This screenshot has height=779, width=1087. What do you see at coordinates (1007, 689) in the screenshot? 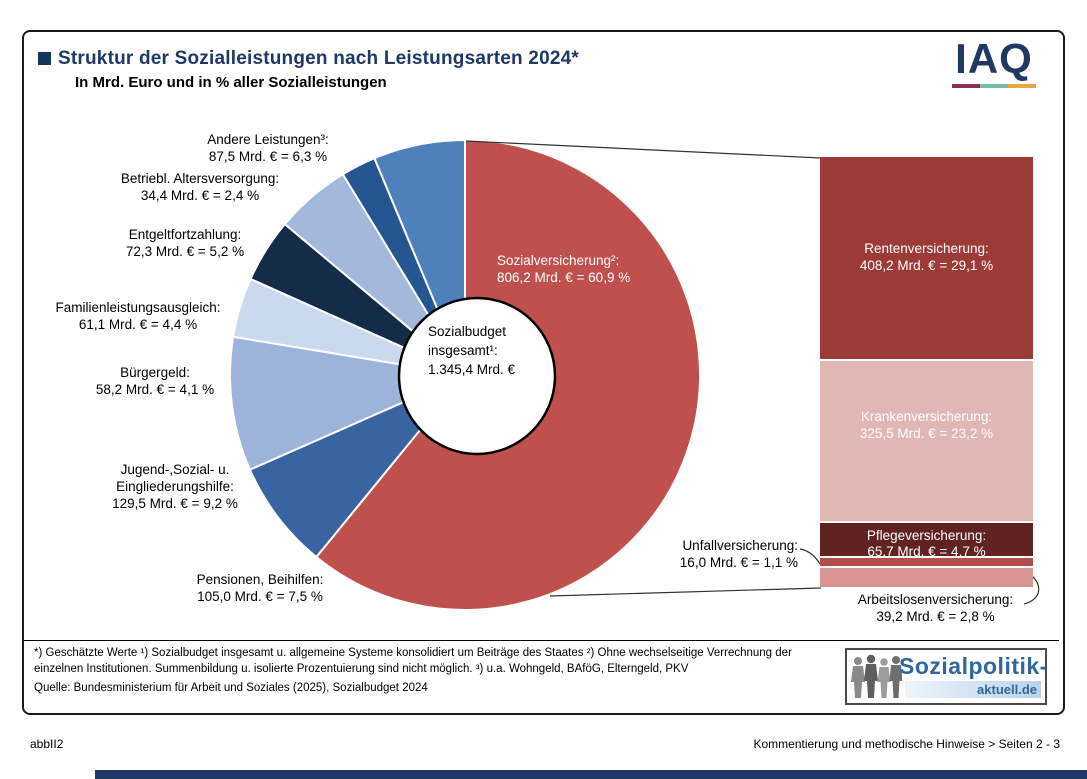
I see `logo-sub-text: aktuell.de` at bounding box center [1007, 689].